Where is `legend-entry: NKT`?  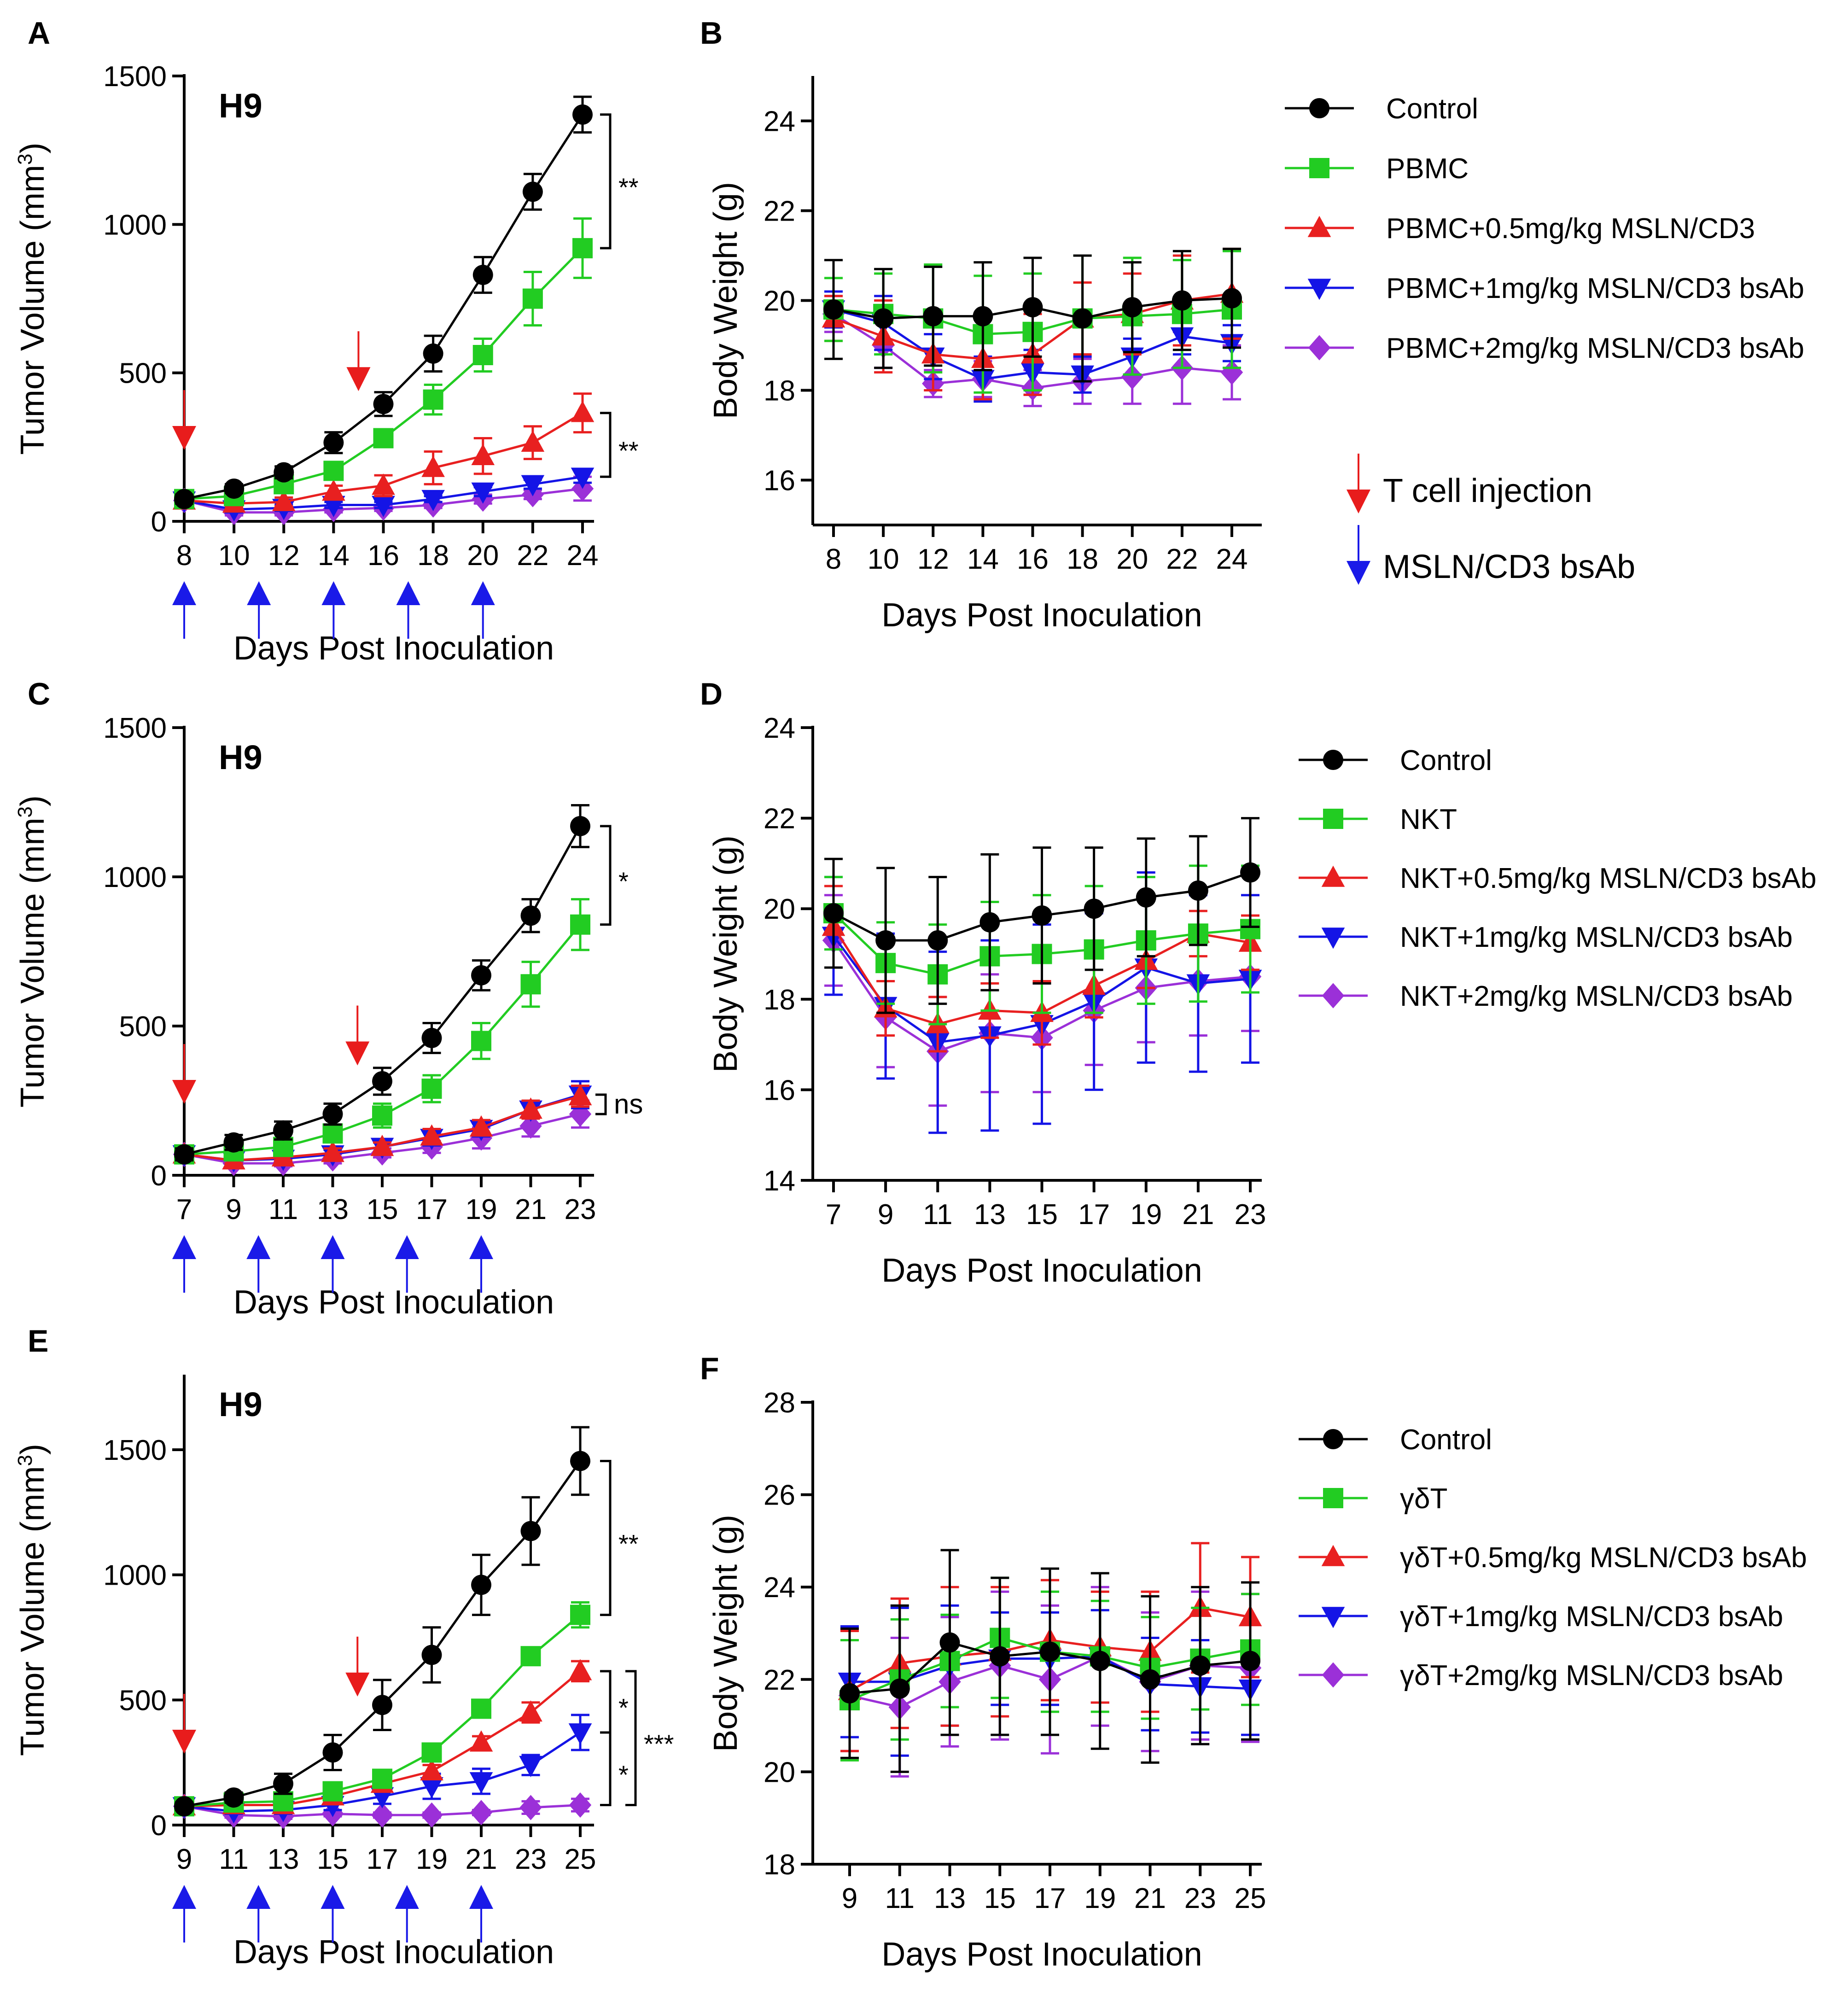 legend-entry: NKT is located at coordinates (1378, 819).